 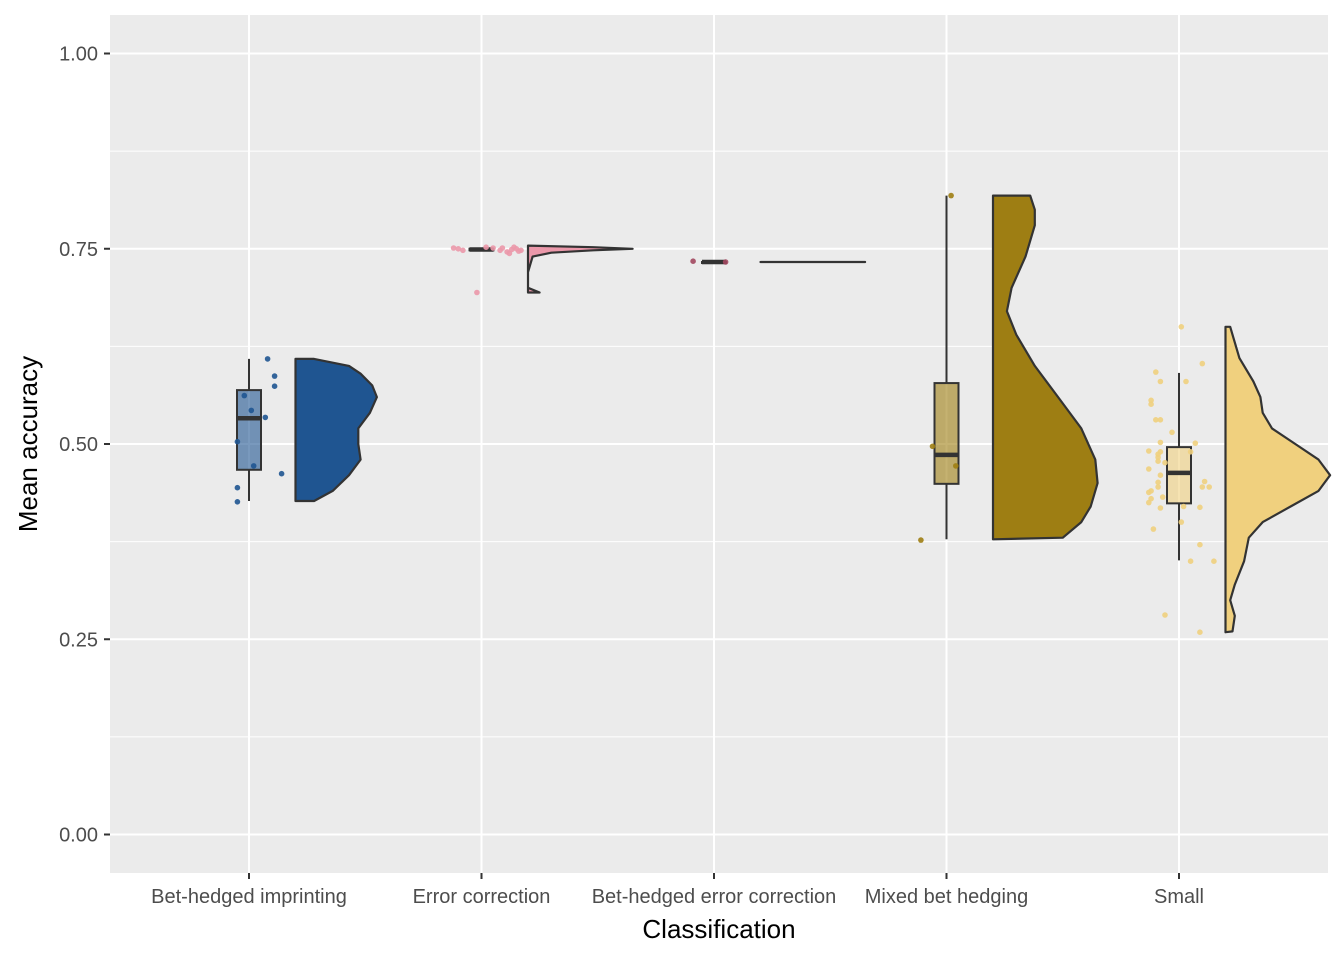 I want to click on y-axis-title: Mean accuracy, so click(x=28, y=444).